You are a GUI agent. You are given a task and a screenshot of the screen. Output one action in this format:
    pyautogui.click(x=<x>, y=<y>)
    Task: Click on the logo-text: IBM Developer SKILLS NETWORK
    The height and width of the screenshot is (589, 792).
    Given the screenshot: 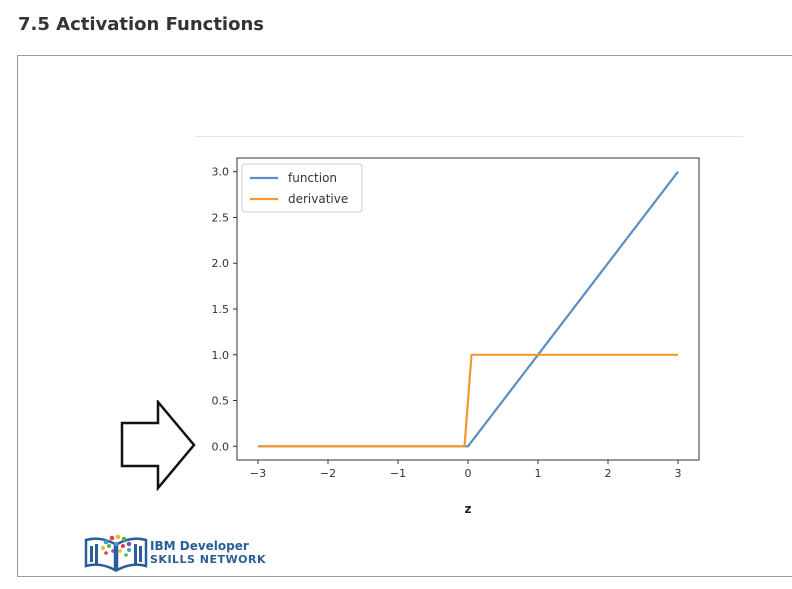 What is the action you would take?
    pyautogui.click(x=208, y=553)
    